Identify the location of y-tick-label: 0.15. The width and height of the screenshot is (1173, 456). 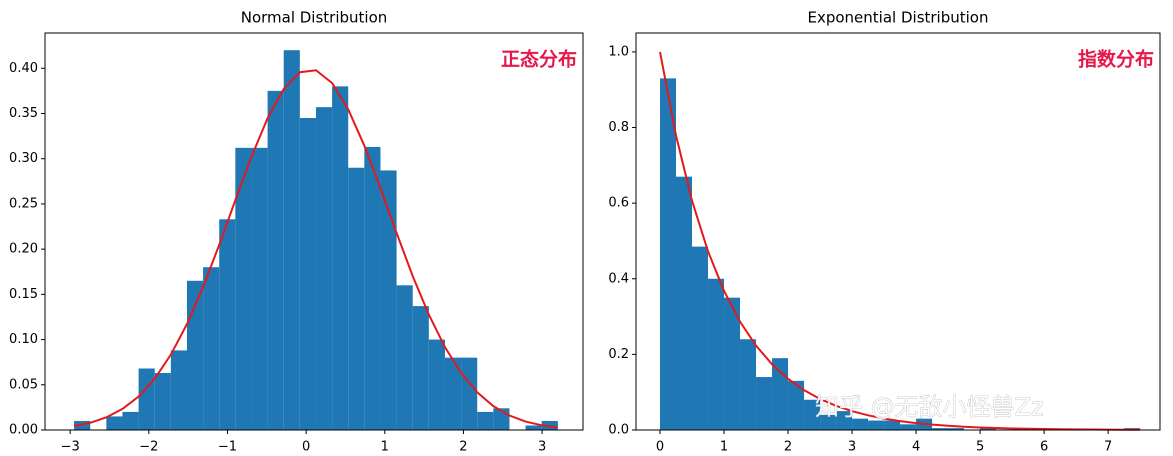
(23, 294).